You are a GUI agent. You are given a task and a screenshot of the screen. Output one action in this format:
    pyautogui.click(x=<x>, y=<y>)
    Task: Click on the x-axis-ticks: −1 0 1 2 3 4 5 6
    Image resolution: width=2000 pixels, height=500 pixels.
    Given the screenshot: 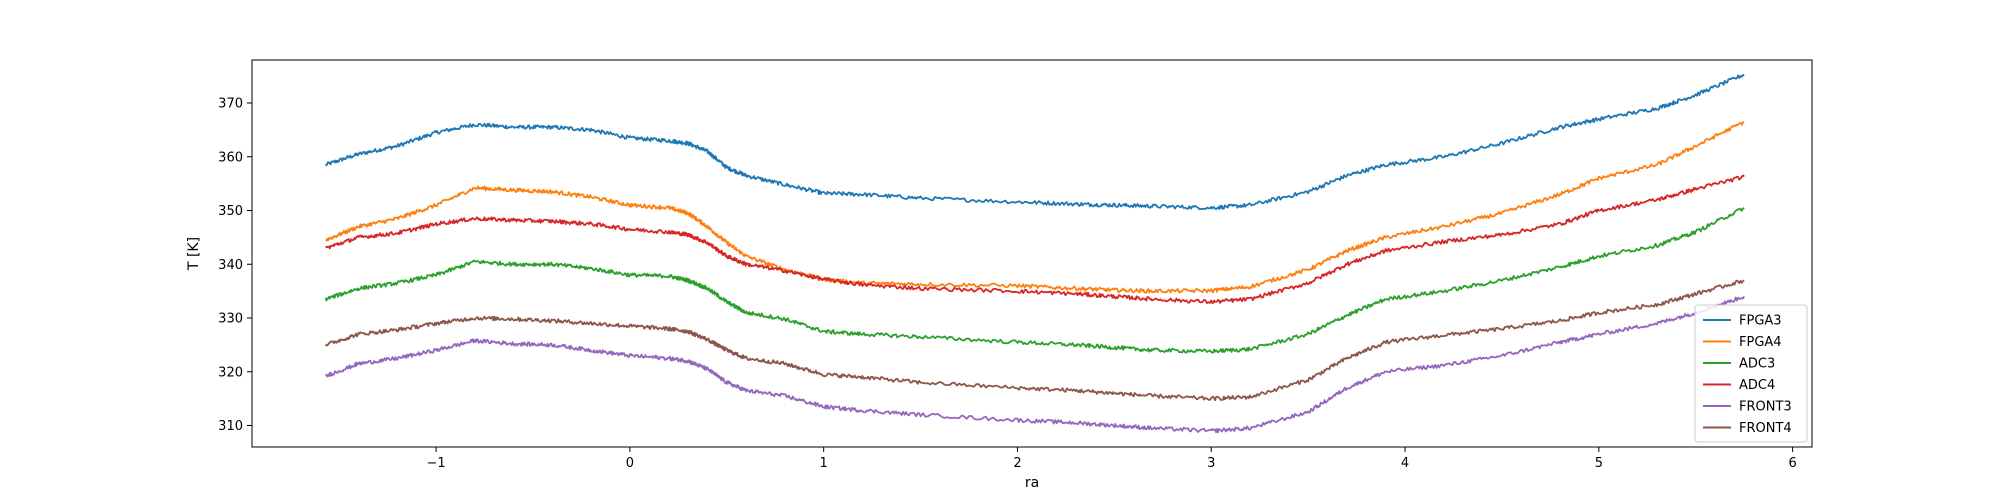 What is the action you would take?
    pyautogui.click(x=1112, y=459)
    